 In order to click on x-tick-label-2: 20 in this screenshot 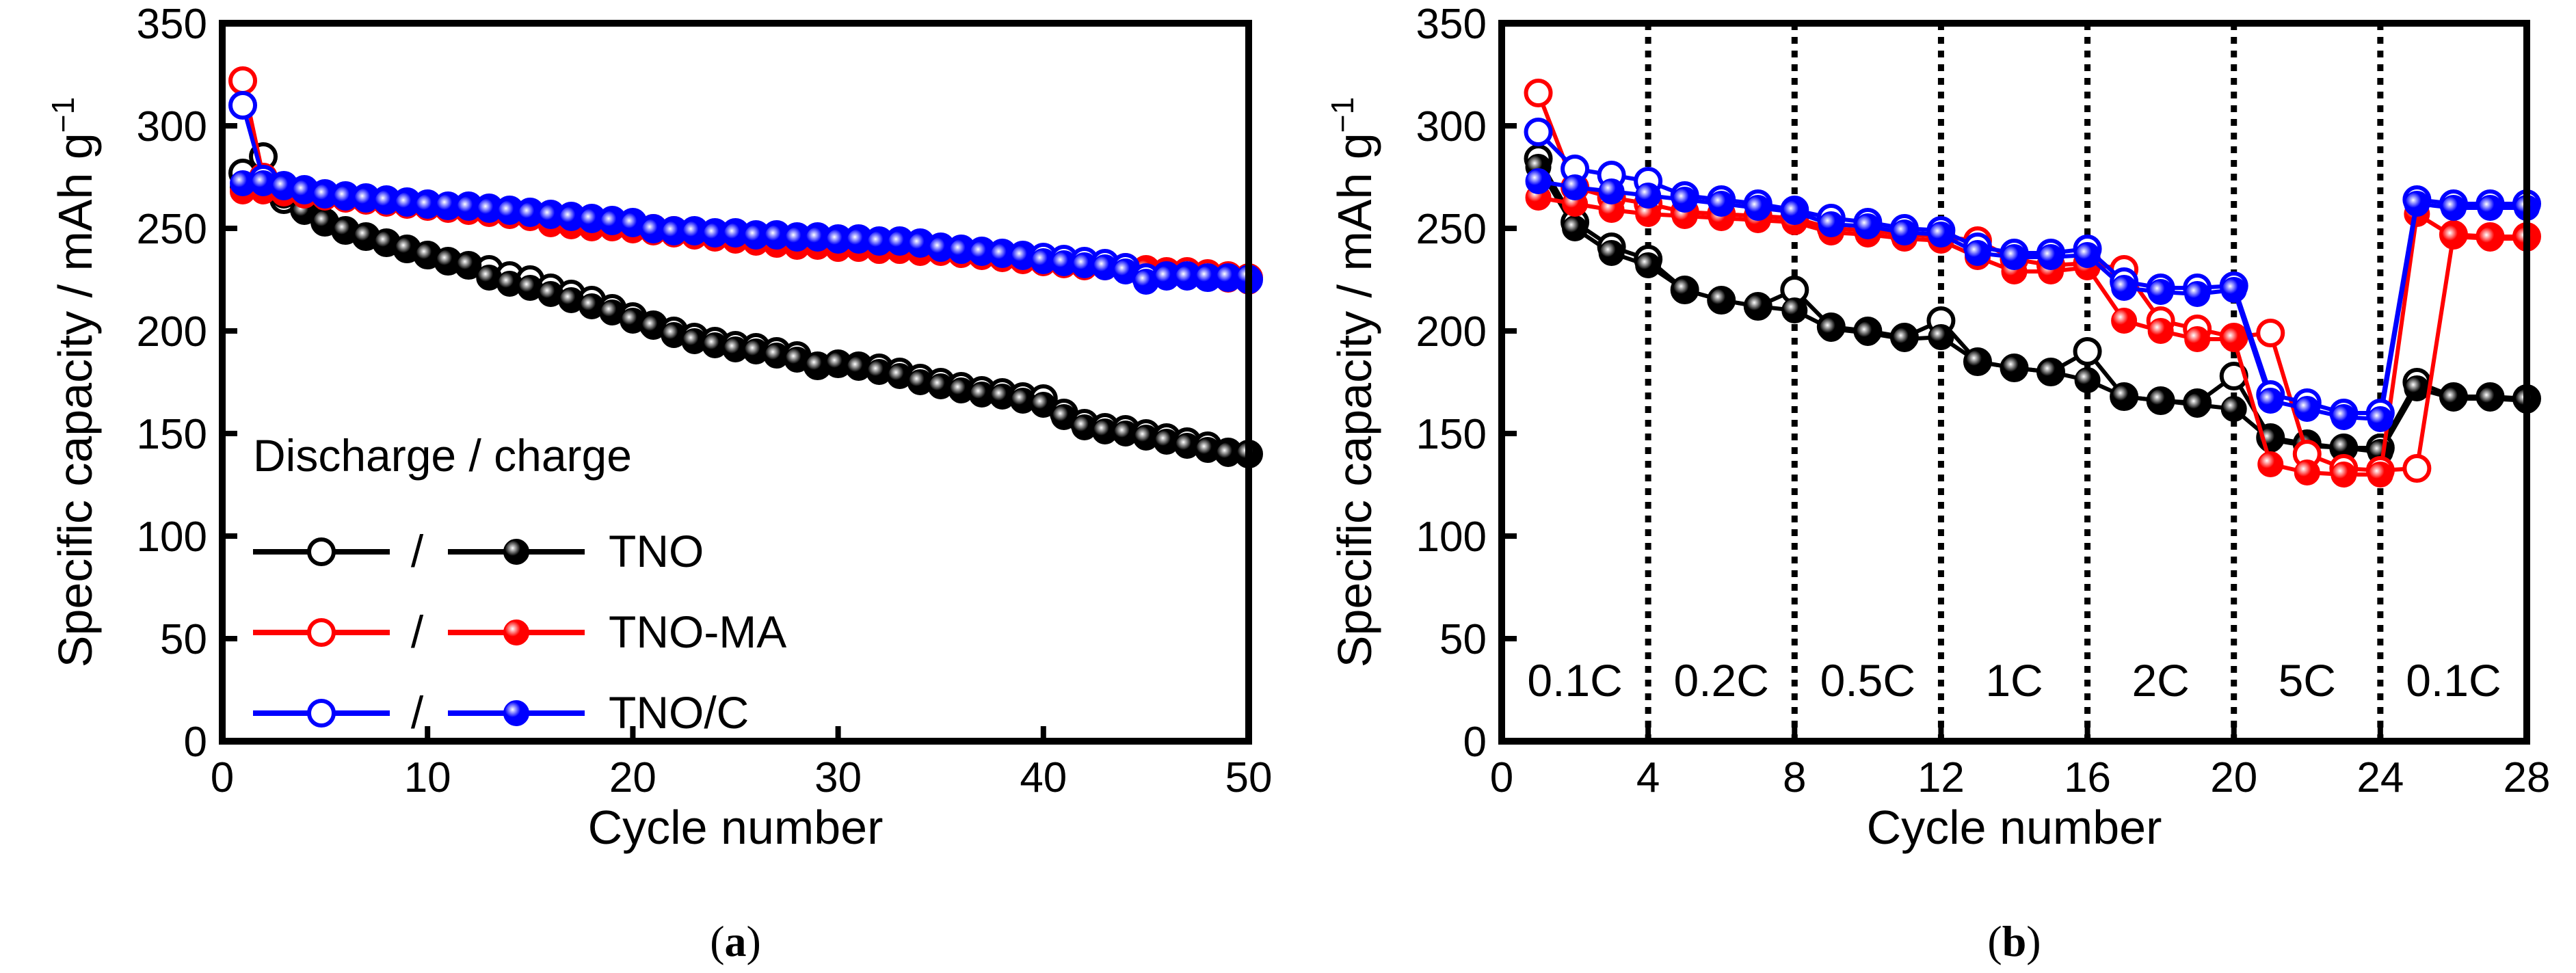, I will do `click(632, 777)`.